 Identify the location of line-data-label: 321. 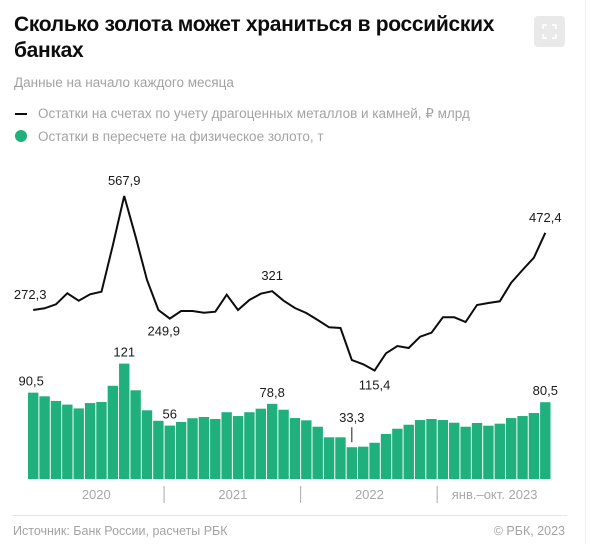
(272, 275).